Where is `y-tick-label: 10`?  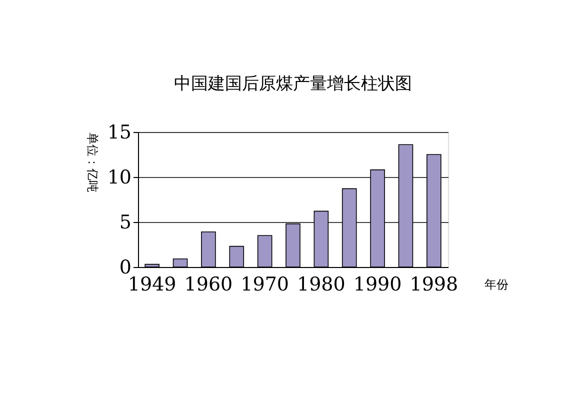
y-tick-label: 10 is located at coordinates (119, 177).